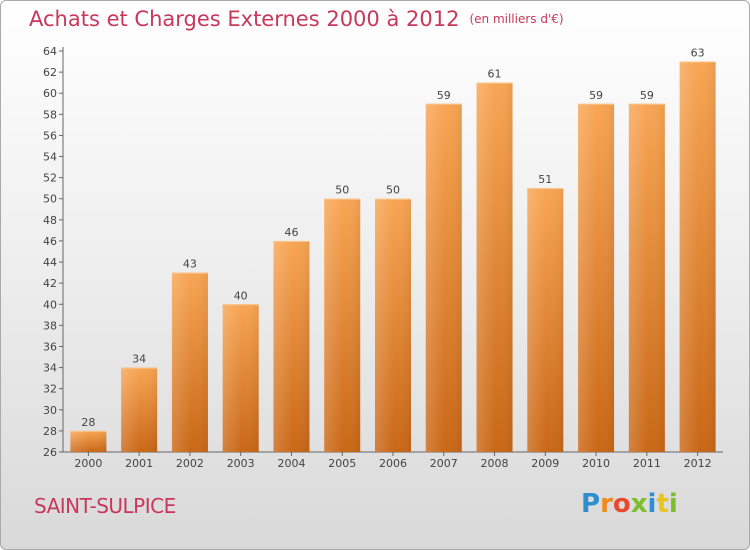 The width and height of the screenshot is (750, 550). I want to click on logo-letter: x, so click(639, 504).